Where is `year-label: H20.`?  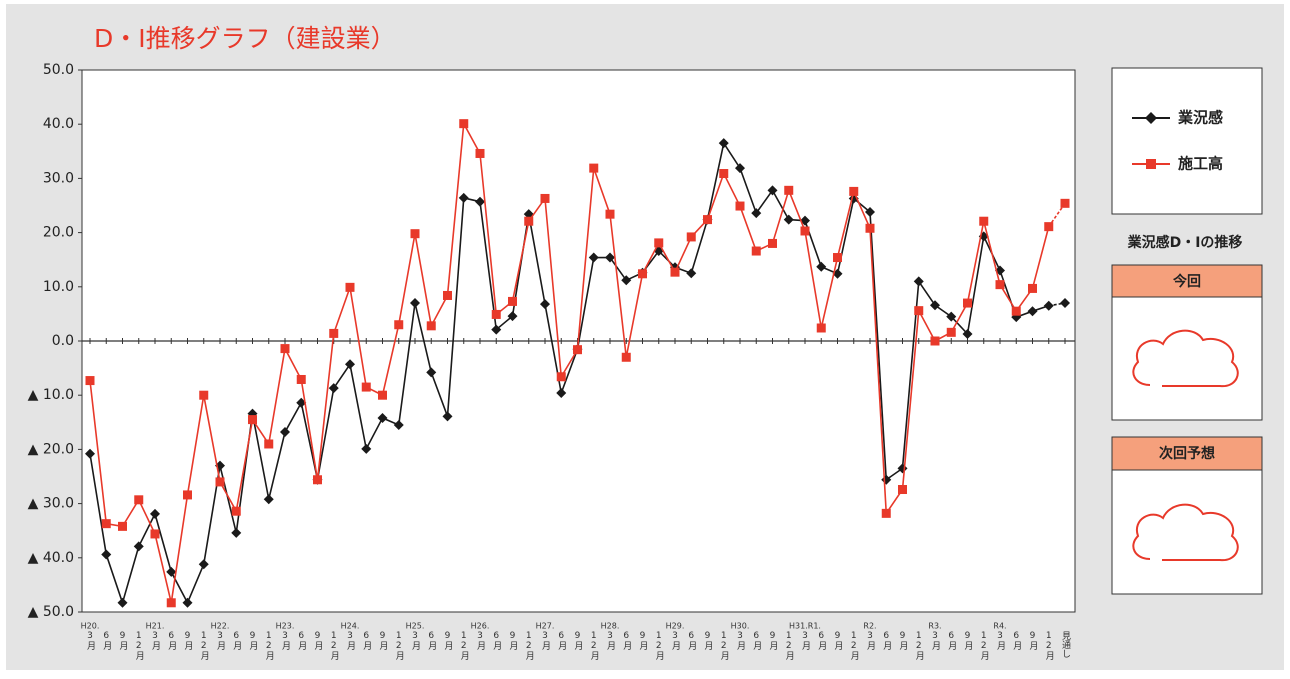
year-label: H20. is located at coordinates (90, 626).